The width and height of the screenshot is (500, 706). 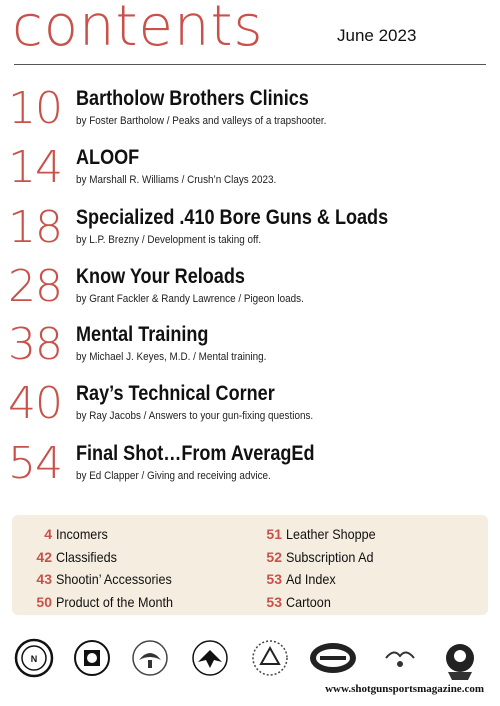 I want to click on department-item: 52 Subscription Ad, so click(x=324, y=557).